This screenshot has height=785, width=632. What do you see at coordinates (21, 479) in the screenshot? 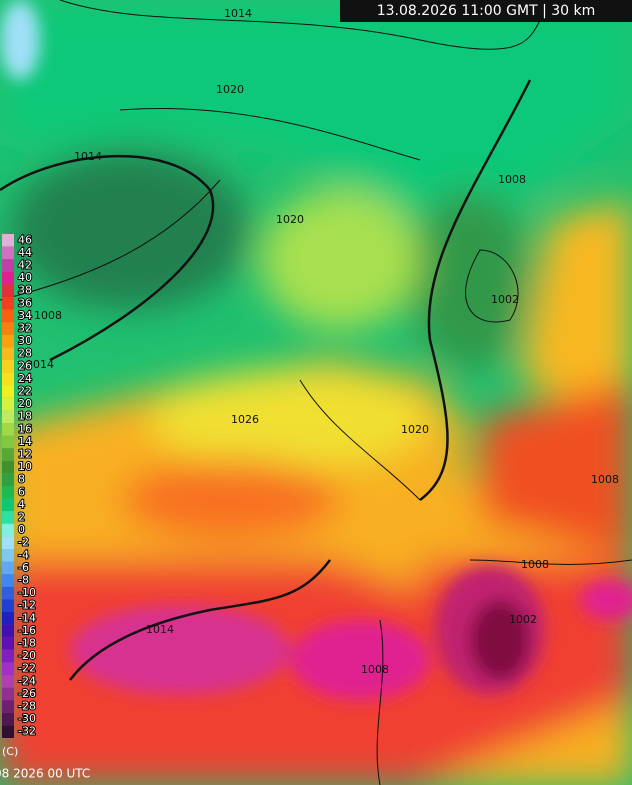
I see `legend-label: 8` at bounding box center [21, 479].